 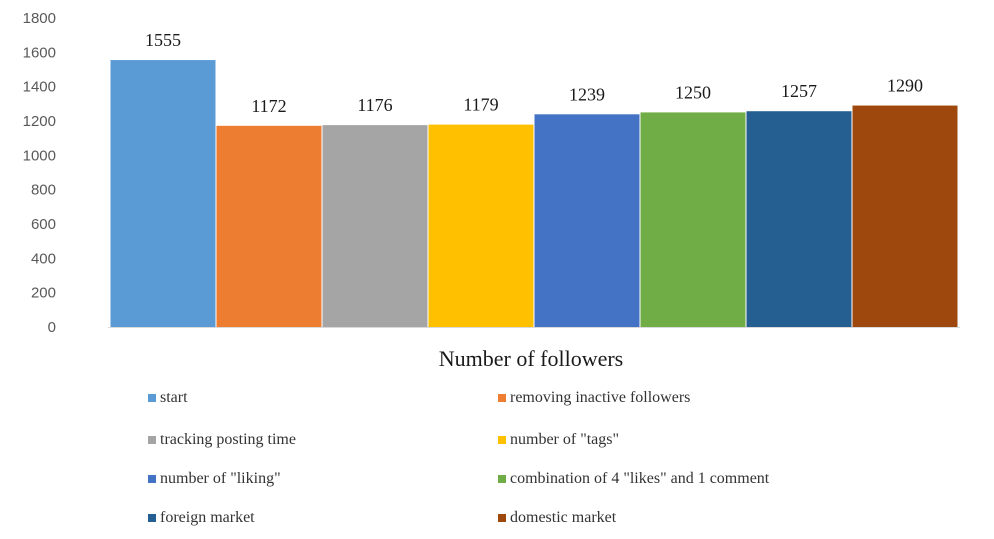 I want to click on y-tick-label: 600, so click(x=43, y=224).